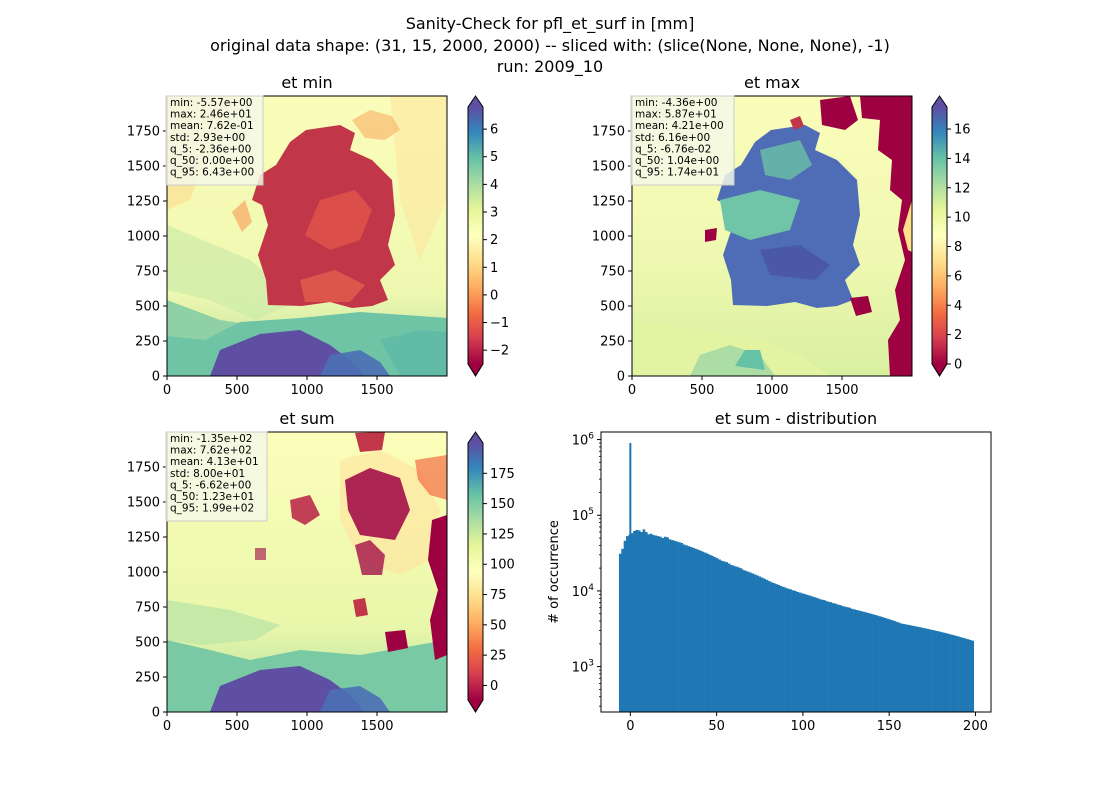  Describe the element at coordinates (211, 115) in the screenshot. I see `stats-line: max: 2.46e+01` at that location.